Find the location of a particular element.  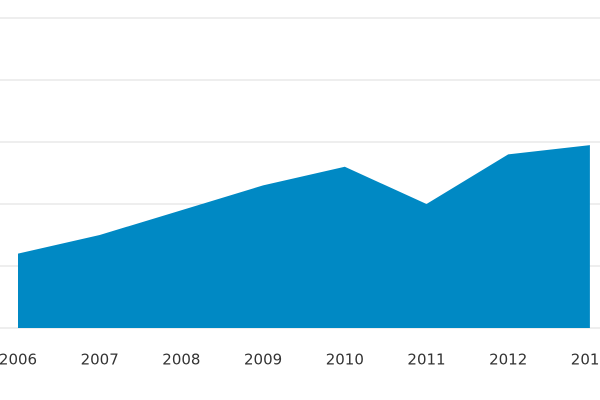

x-tick-label: 2012 is located at coordinates (508, 360).